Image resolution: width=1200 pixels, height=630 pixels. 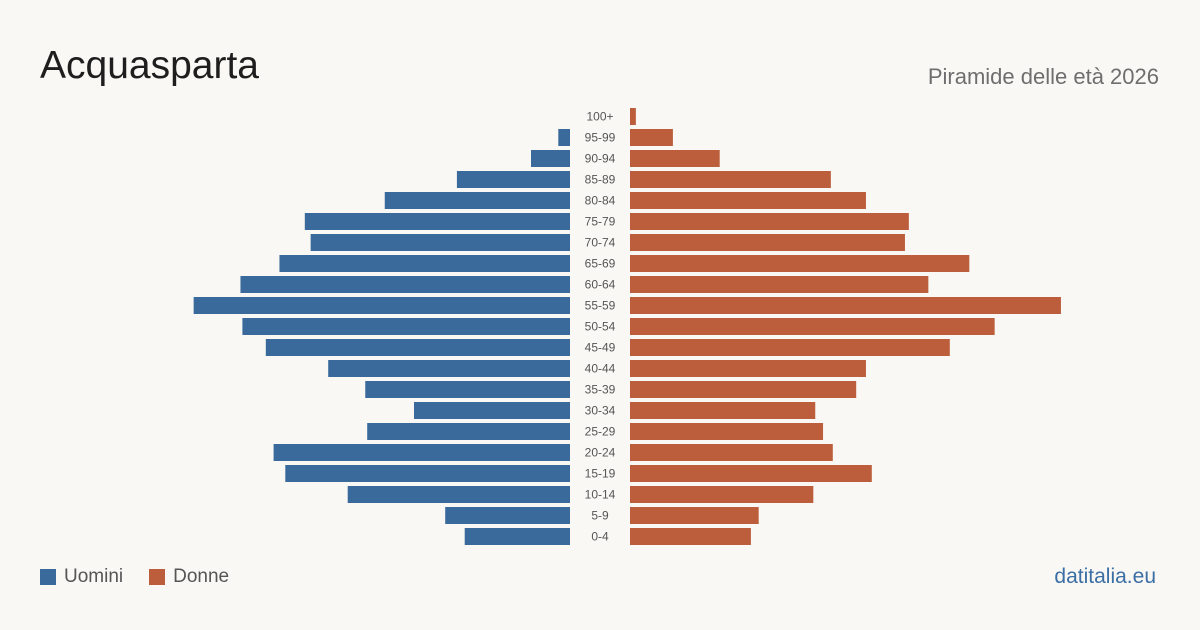 What do you see at coordinates (600, 348) in the screenshot?
I see `age-label: 45-49` at bounding box center [600, 348].